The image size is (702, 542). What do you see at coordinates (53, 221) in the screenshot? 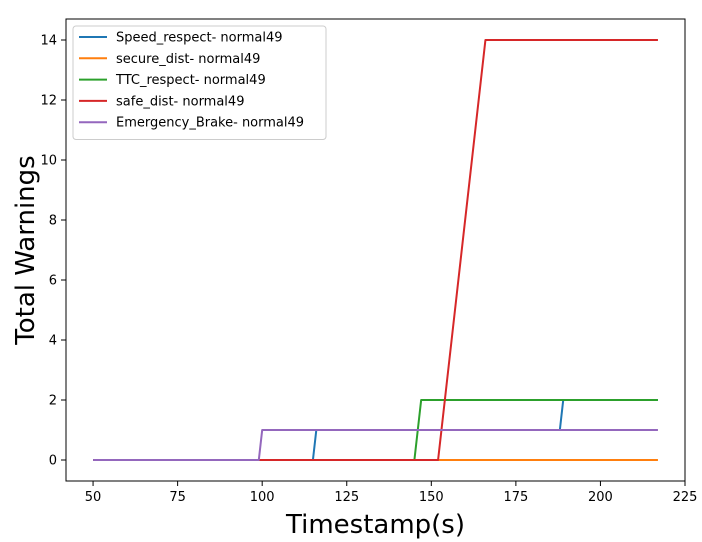
I see `y-tick-label: 8` at bounding box center [53, 221].